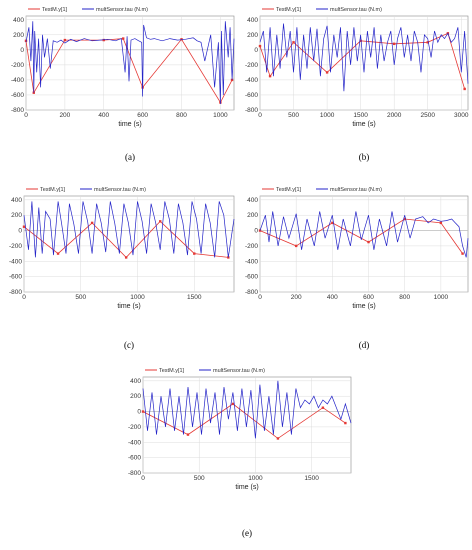 The image size is (472, 550). What do you see at coordinates (103, 115) in the screenshot?
I see `x-tick-label: 400` at bounding box center [103, 115].